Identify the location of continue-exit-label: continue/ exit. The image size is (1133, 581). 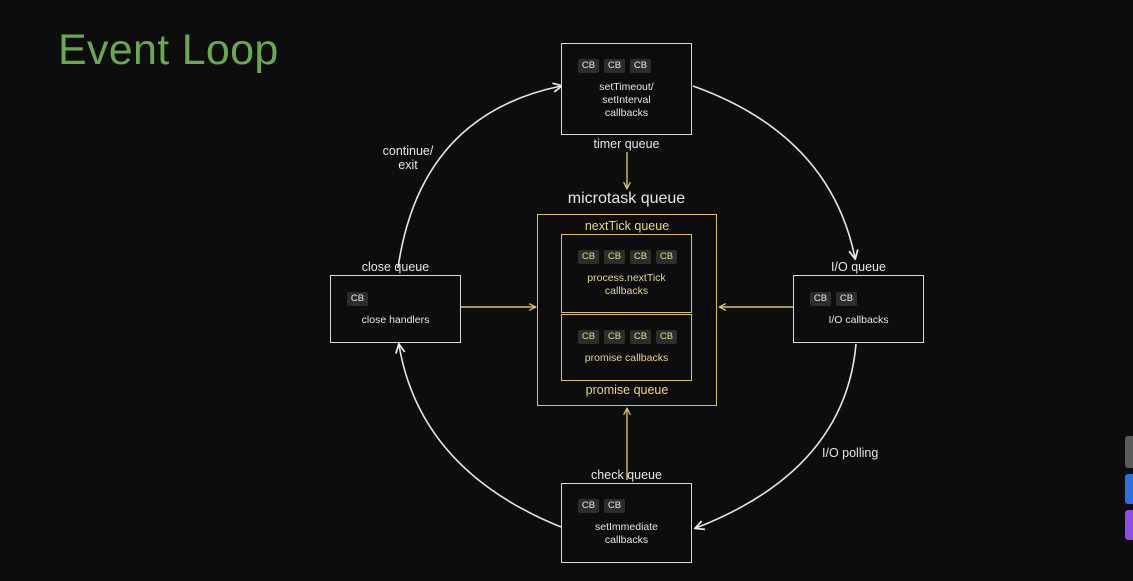
(408, 158).